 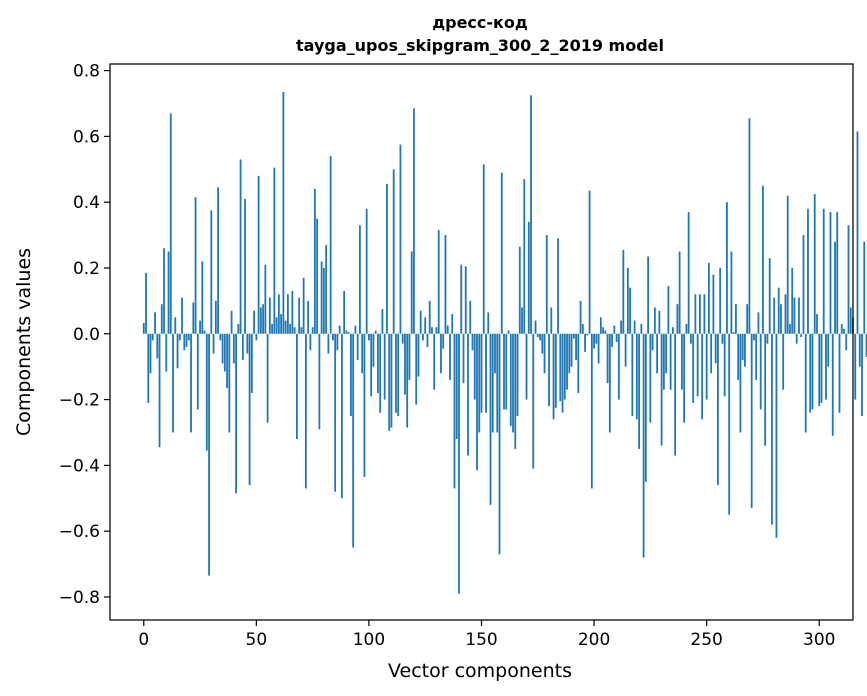 I want to click on y-axis-ticks: −0.8 −0.6 −0.4 −0.2 0.0 0.2 0.4 0.6 0.8, so click(x=84, y=335).